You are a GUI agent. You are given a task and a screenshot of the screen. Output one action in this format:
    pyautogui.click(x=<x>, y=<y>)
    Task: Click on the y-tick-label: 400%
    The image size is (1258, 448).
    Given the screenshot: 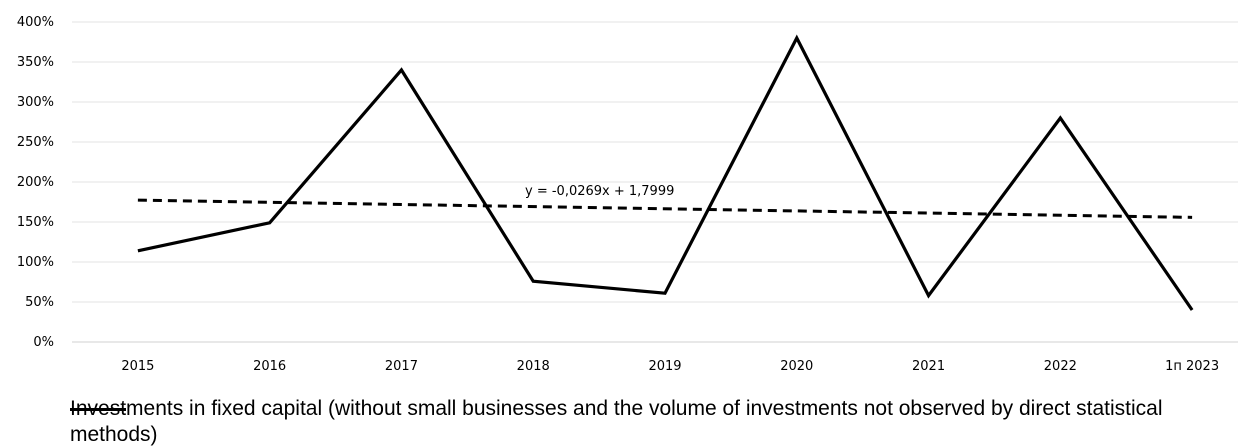 What is the action you would take?
    pyautogui.click(x=35, y=22)
    